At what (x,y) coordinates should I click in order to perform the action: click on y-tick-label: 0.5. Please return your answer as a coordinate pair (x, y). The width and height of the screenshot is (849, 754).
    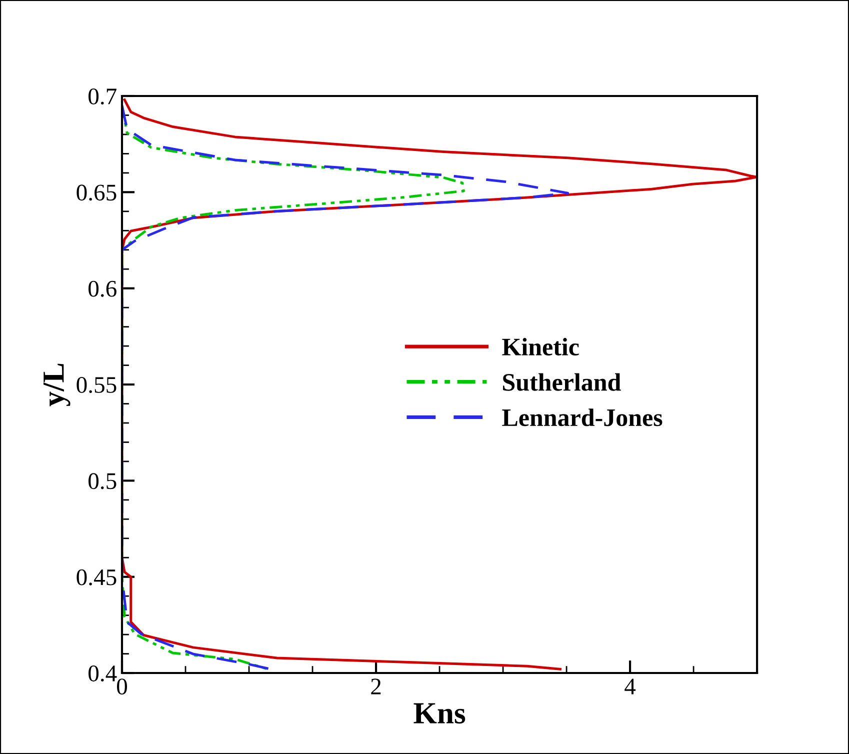
    Looking at the image, I should click on (102, 481).